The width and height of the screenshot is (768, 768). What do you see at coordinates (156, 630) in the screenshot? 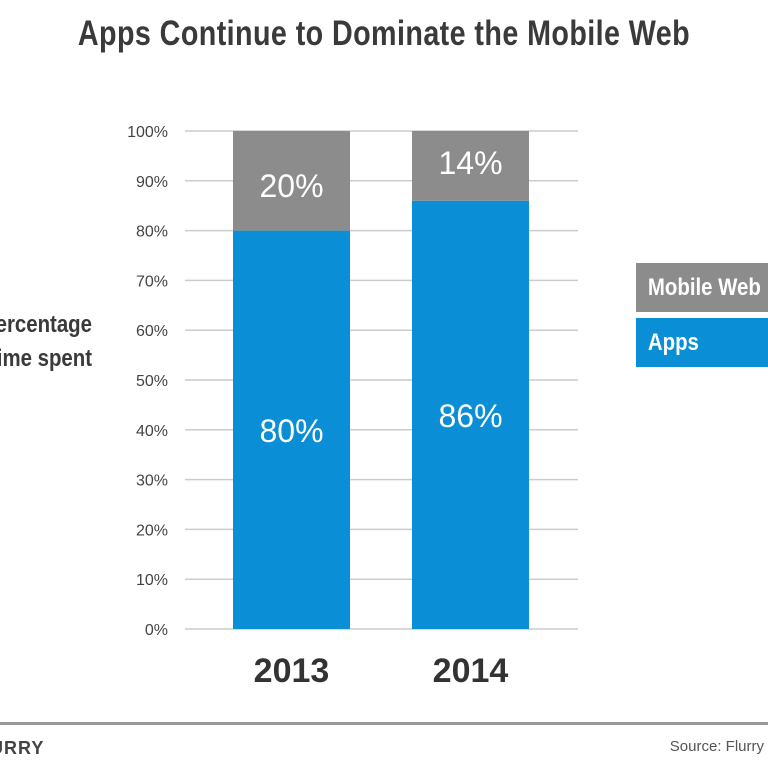
I see `y-tick-label: 0%` at bounding box center [156, 630].